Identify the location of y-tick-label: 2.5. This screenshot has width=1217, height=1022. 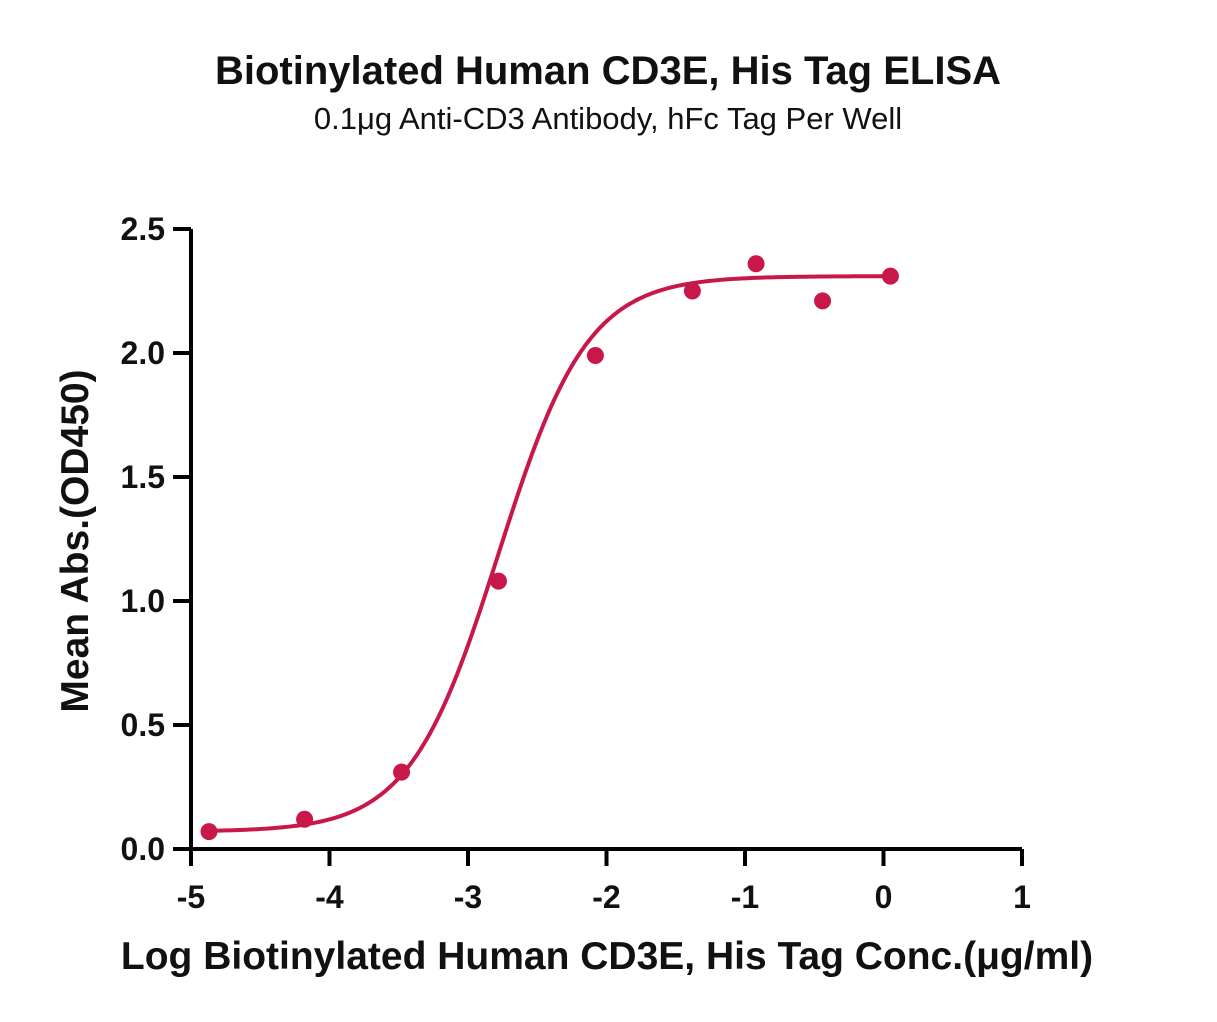
(143, 229).